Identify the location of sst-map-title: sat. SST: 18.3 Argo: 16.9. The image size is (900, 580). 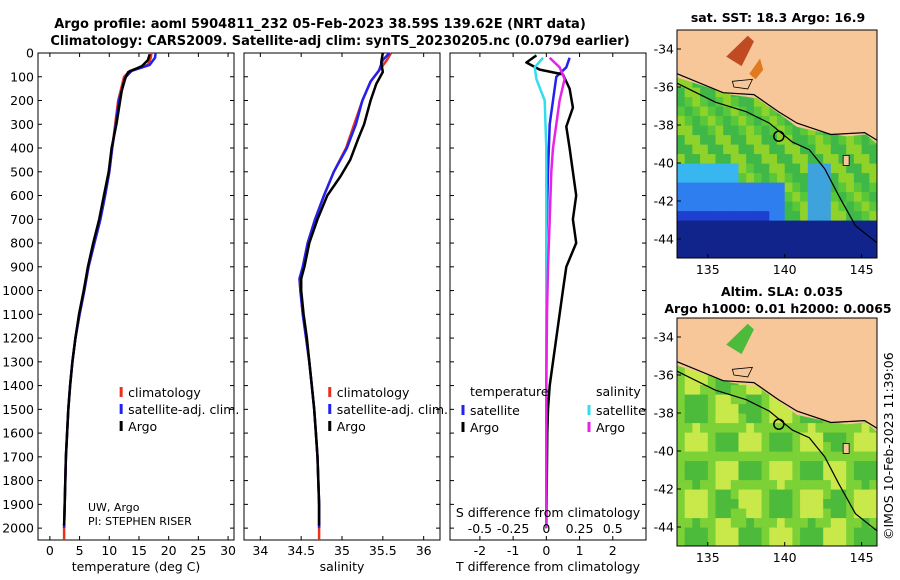
(778, 17).